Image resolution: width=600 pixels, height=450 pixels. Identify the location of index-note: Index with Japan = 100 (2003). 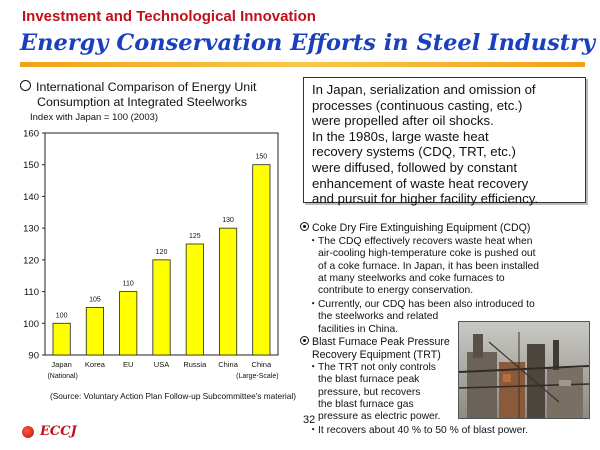
(94, 117).